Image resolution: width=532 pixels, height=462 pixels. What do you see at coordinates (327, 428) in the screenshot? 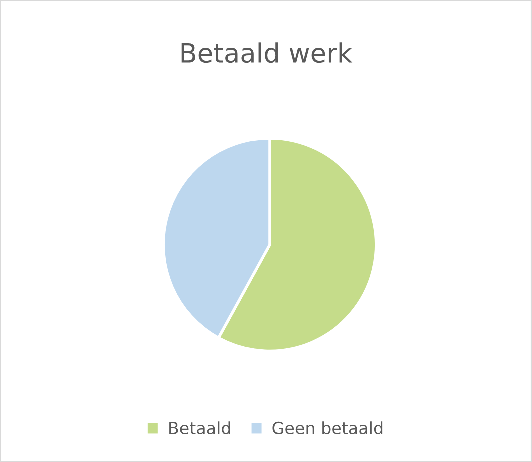
I see `legend-label: Geen betaald` at bounding box center [327, 428].